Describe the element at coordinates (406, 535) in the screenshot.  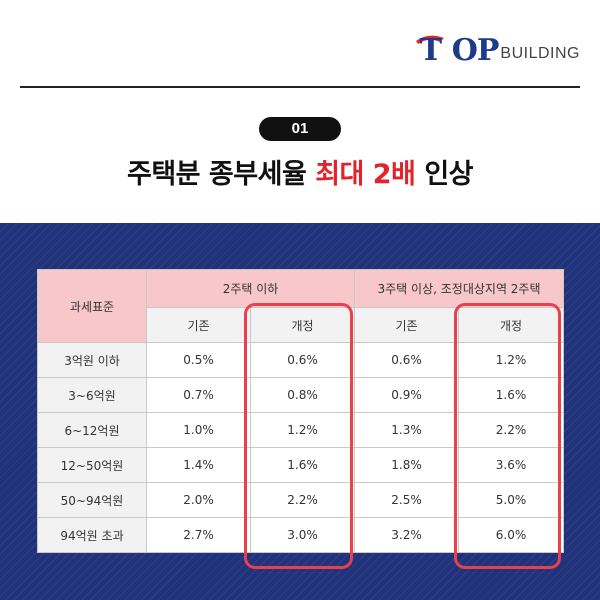
I see `rate-cell: 3.2%` at that location.